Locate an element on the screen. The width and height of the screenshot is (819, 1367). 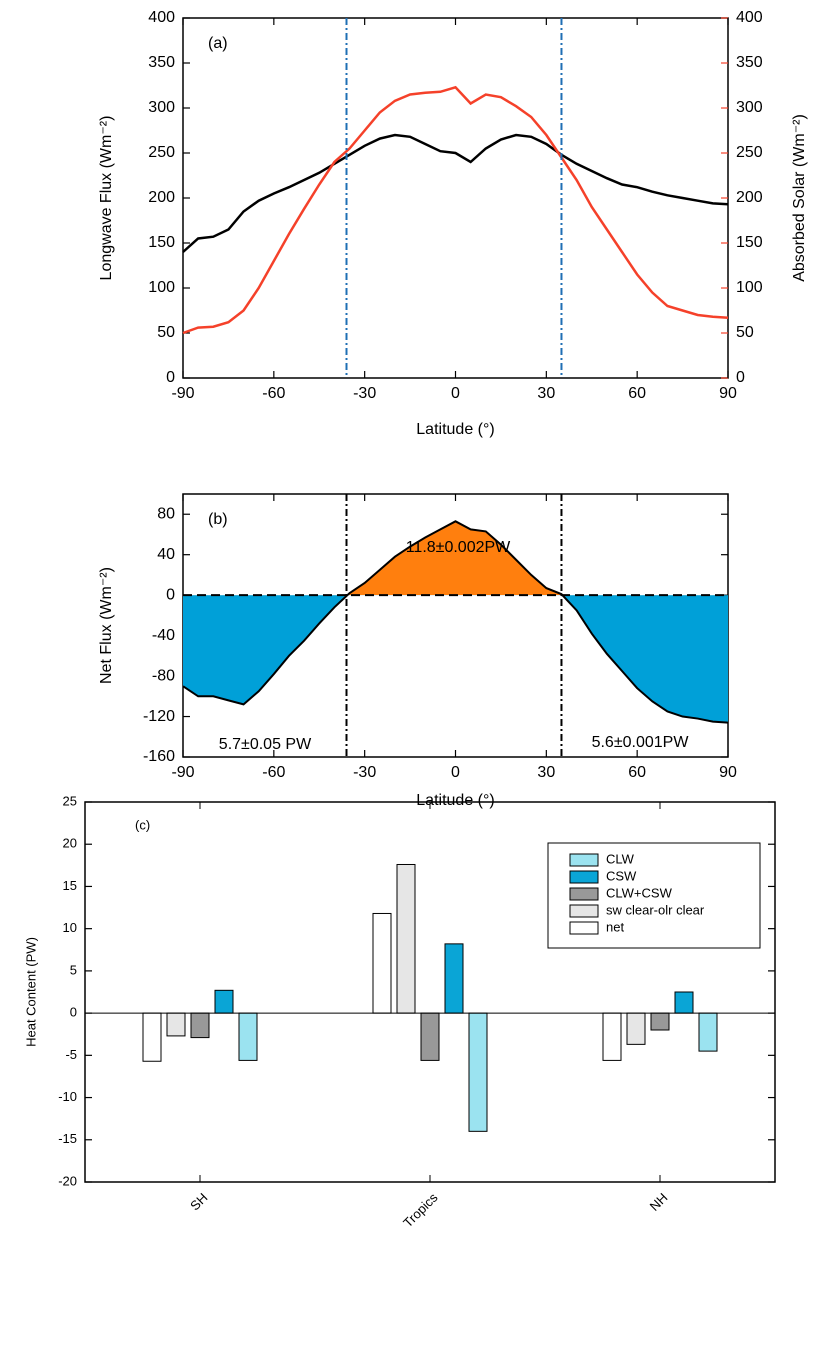
y2-tick-label: 100 is located at coordinates (749, 287).